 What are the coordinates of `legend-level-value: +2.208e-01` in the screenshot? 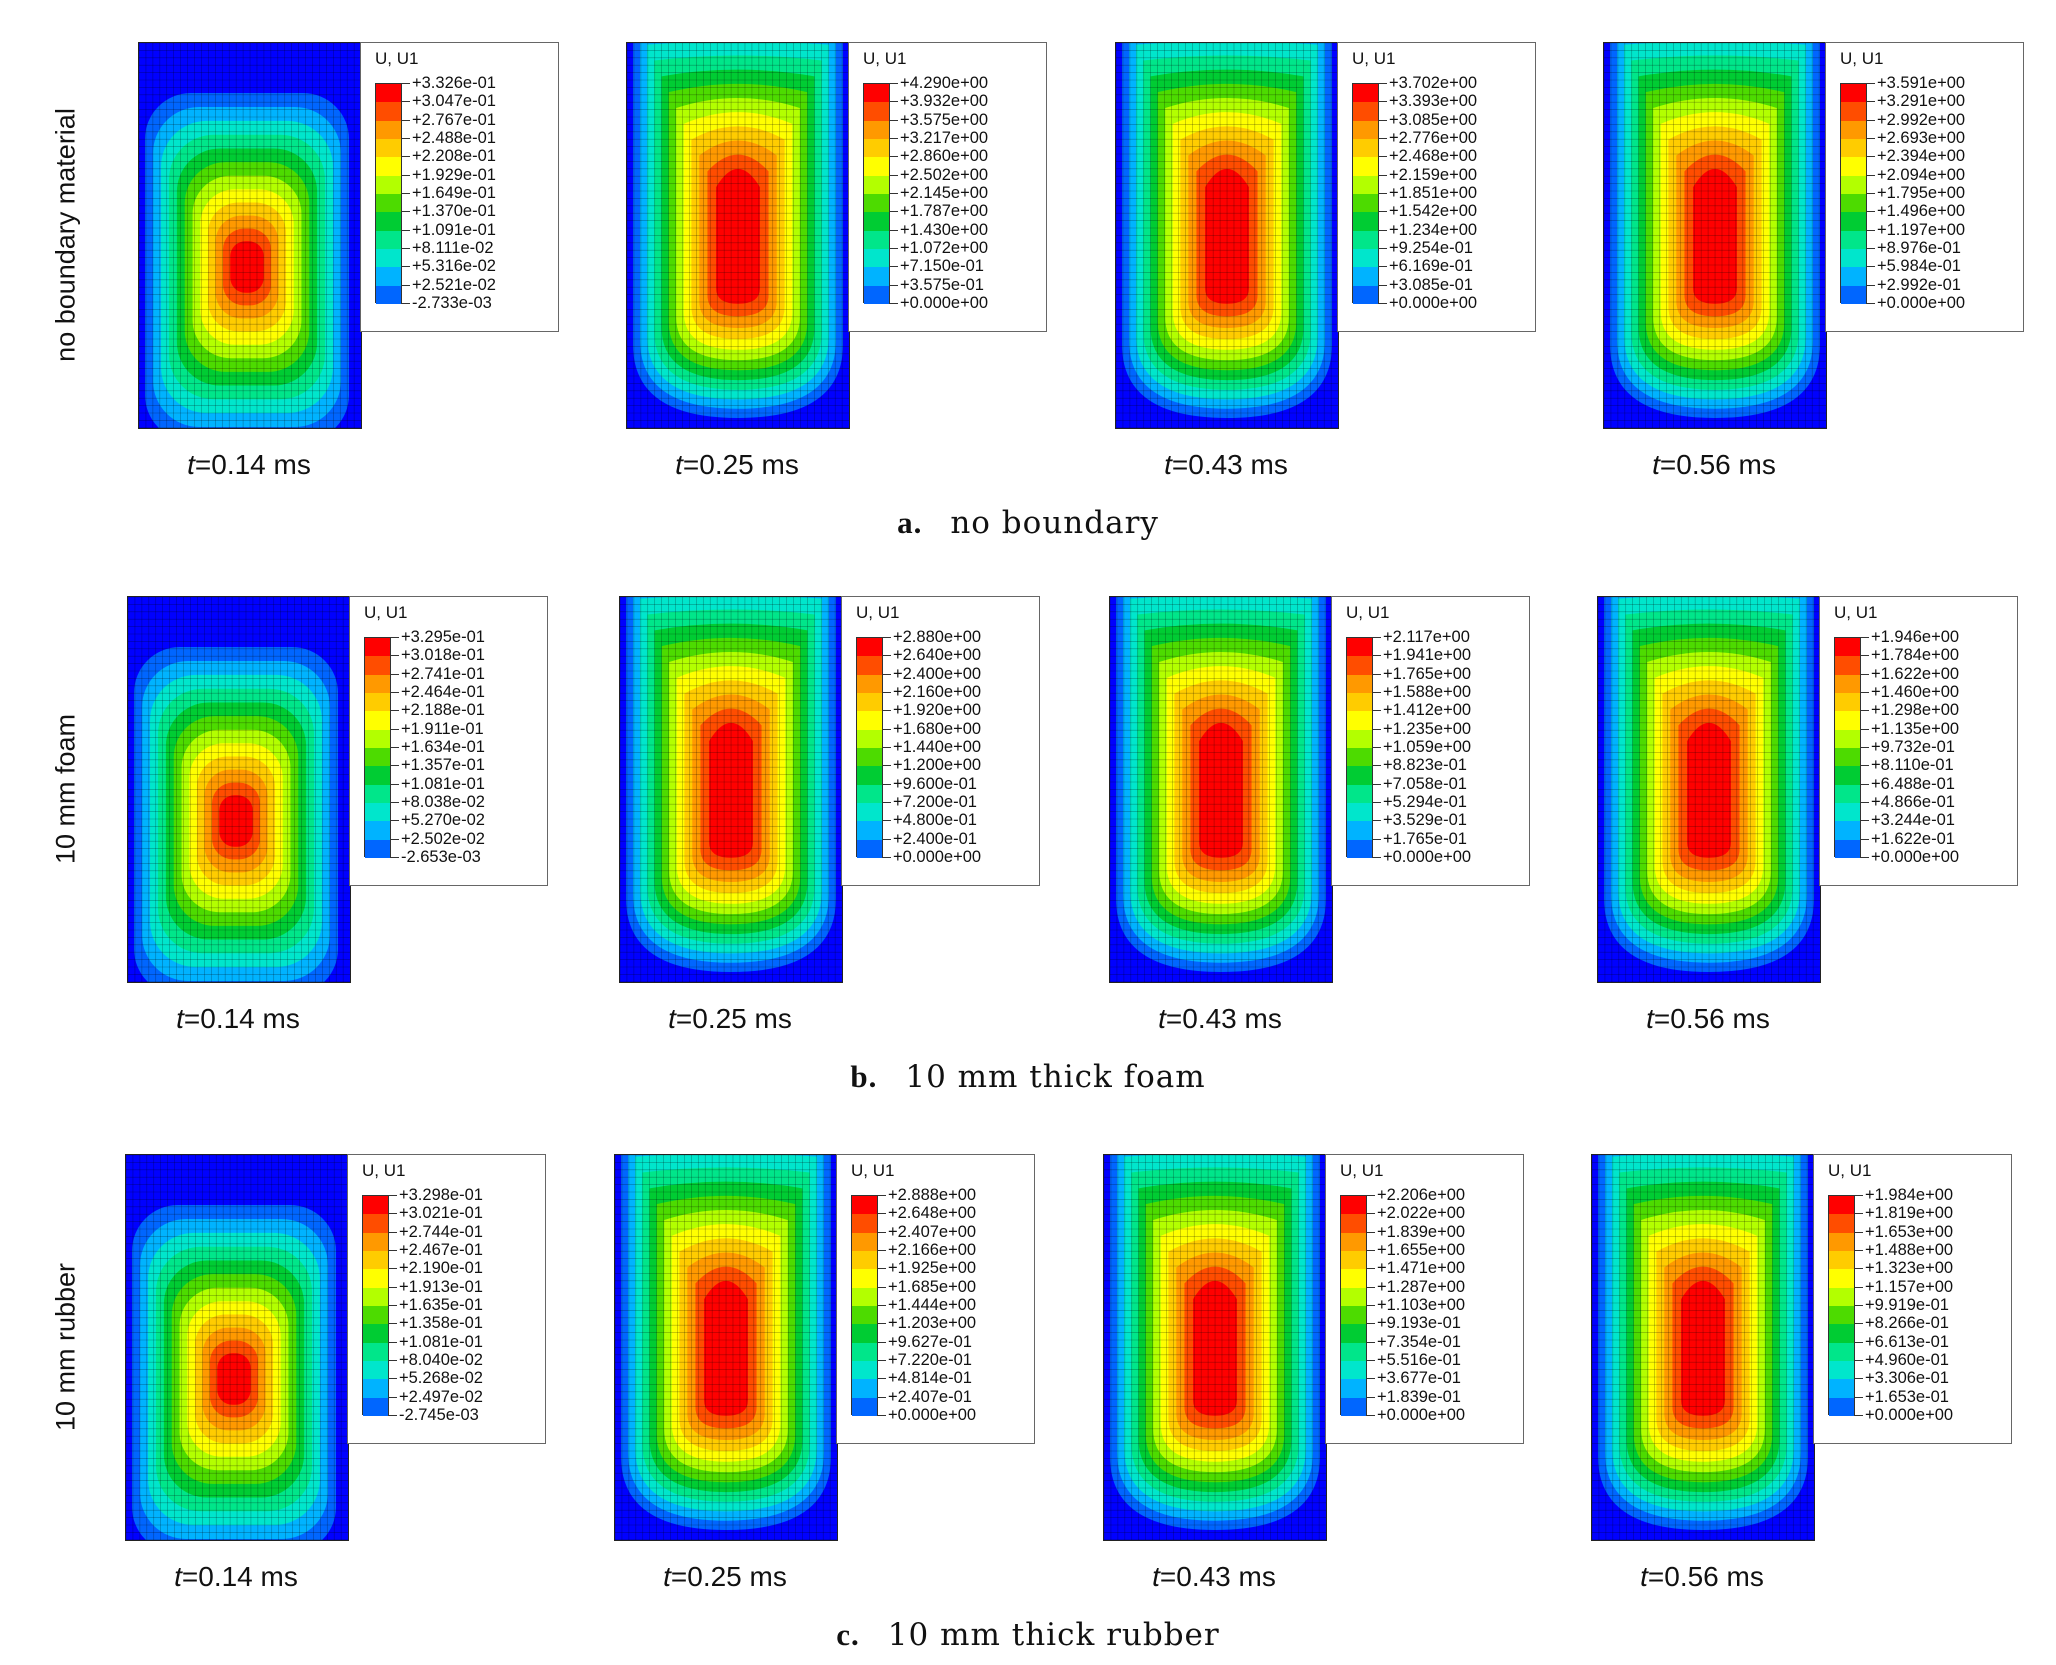 It's located at (448, 156).